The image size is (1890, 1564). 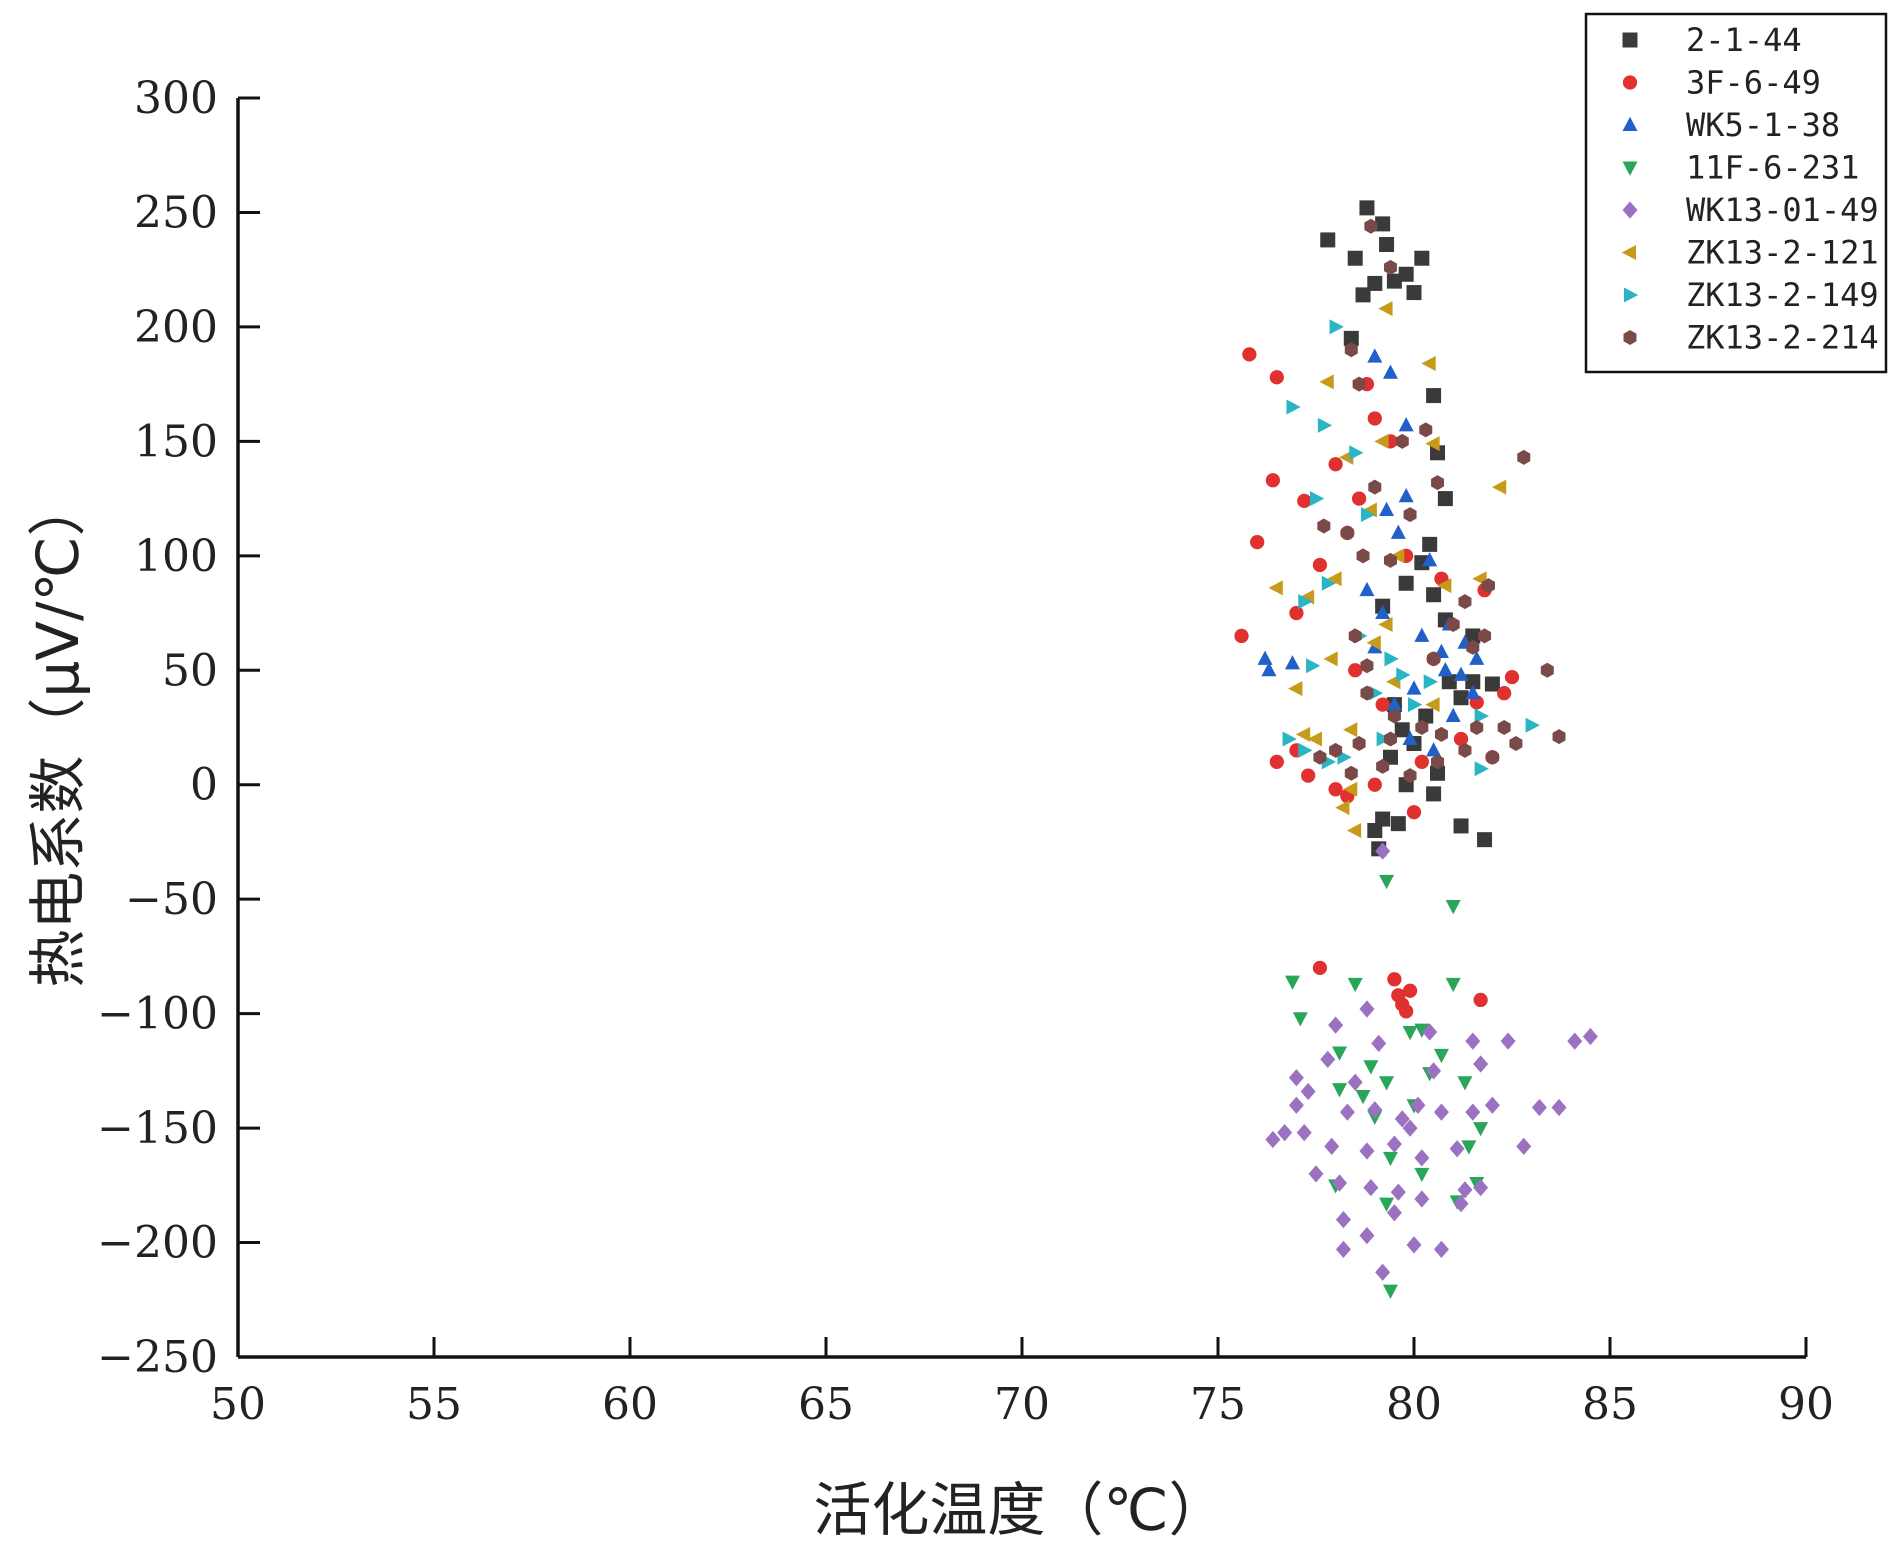 What do you see at coordinates (1610, 1404) in the screenshot?
I see `x-tick-label: 85` at bounding box center [1610, 1404].